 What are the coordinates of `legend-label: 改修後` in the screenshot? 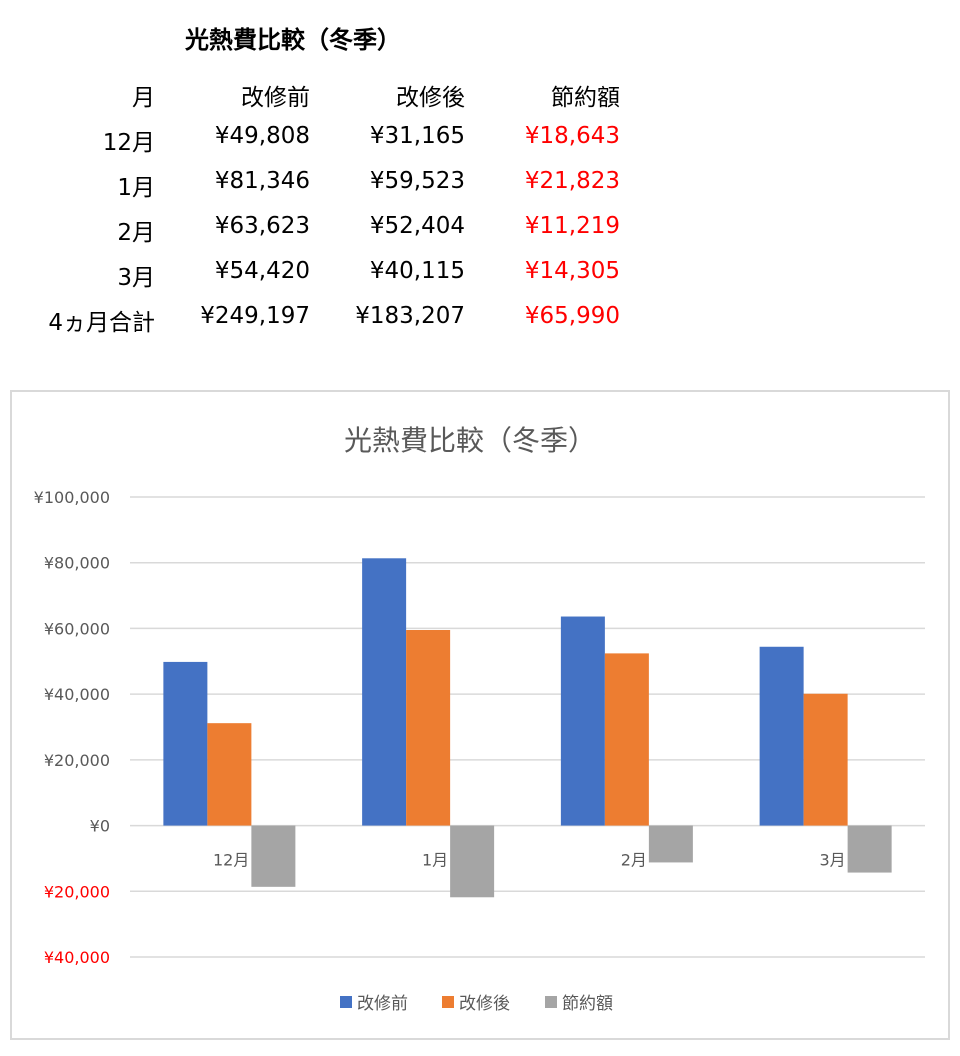 It's located at (484, 1004).